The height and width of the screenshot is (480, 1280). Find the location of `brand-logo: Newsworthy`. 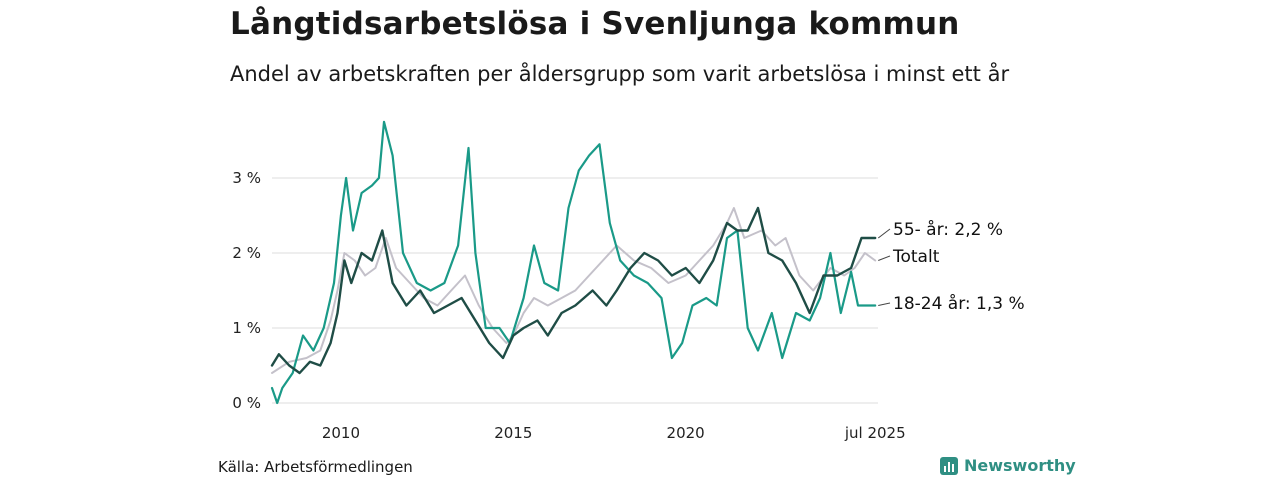

brand-logo: Newsworthy is located at coordinates (1008, 465).